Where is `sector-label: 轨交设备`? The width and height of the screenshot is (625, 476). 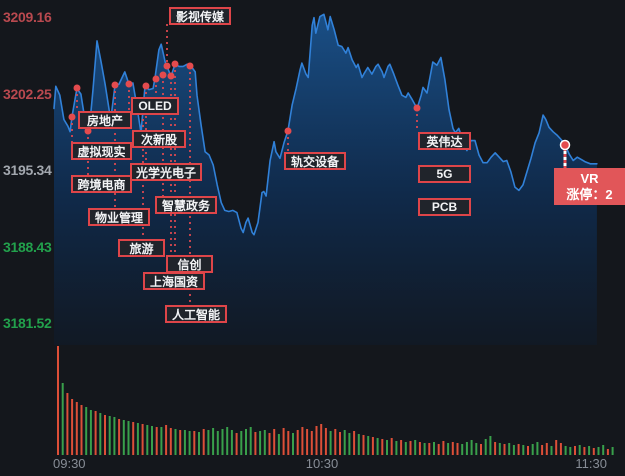
sector-label: 轨交设备 is located at coordinates (315, 161).